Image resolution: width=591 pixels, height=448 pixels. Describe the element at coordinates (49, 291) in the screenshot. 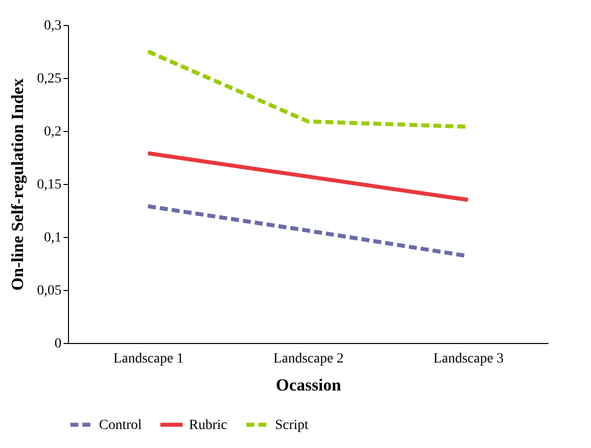

I see `y-tick-label: 0,05` at that location.